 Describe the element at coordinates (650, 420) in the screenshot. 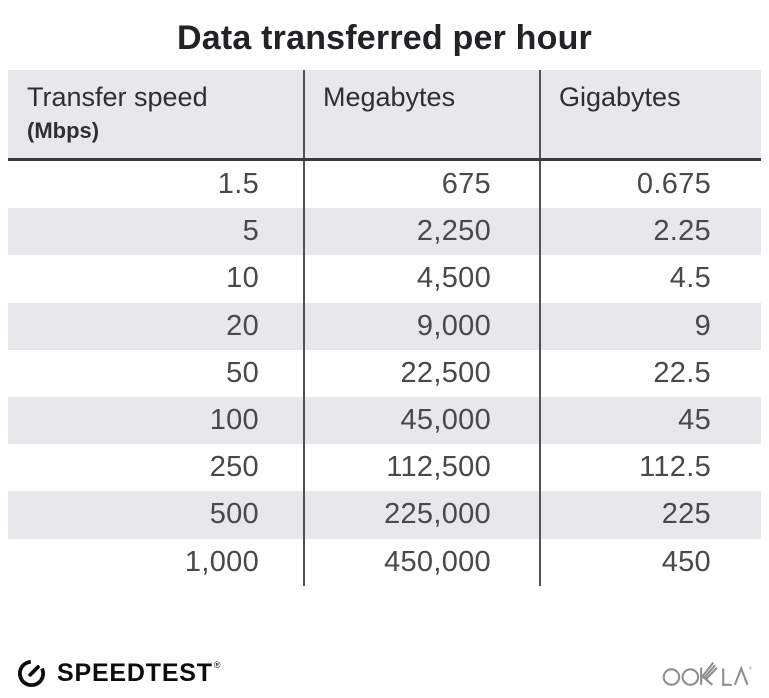

I see `cell-gigabytes: 45` at that location.